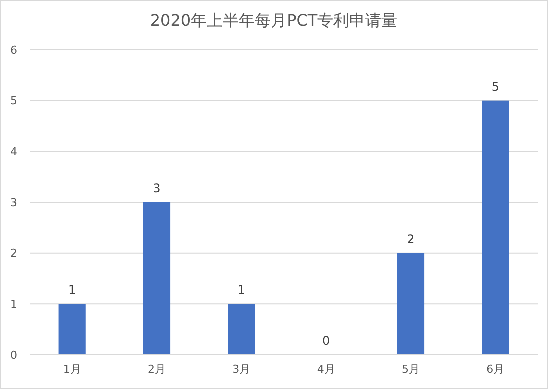 Image resolution: width=548 pixels, height=389 pixels. What do you see at coordinates (72, 369) in the screenshot?
I see `x-tick-label: 1月` at bounding box center [72, 369].